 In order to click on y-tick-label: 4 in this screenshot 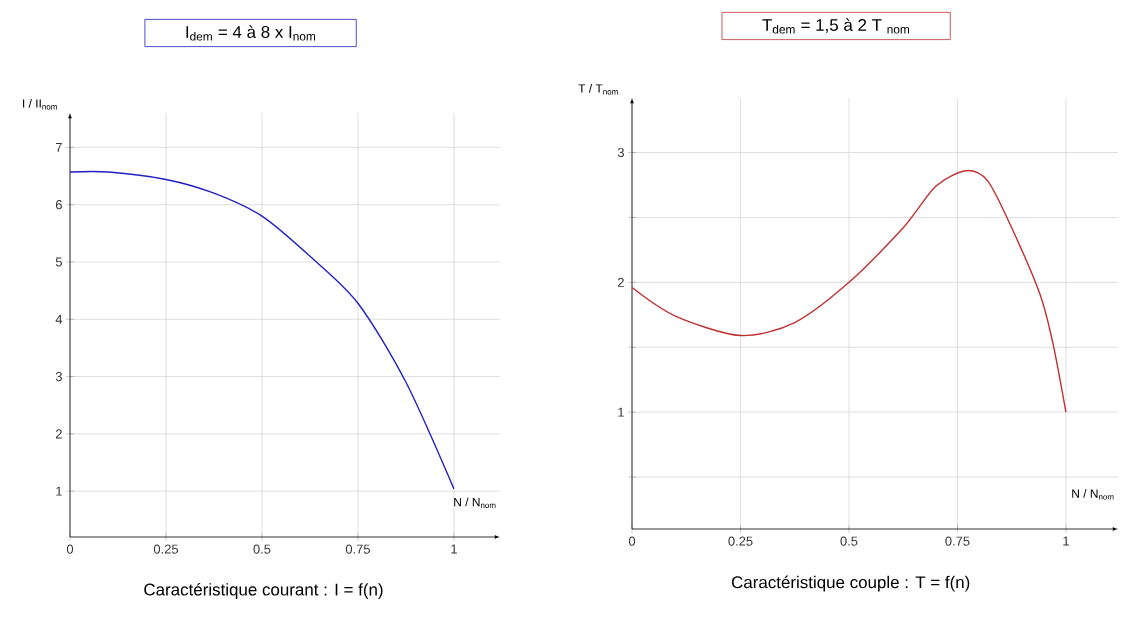, I will do `click(59, 319)`.